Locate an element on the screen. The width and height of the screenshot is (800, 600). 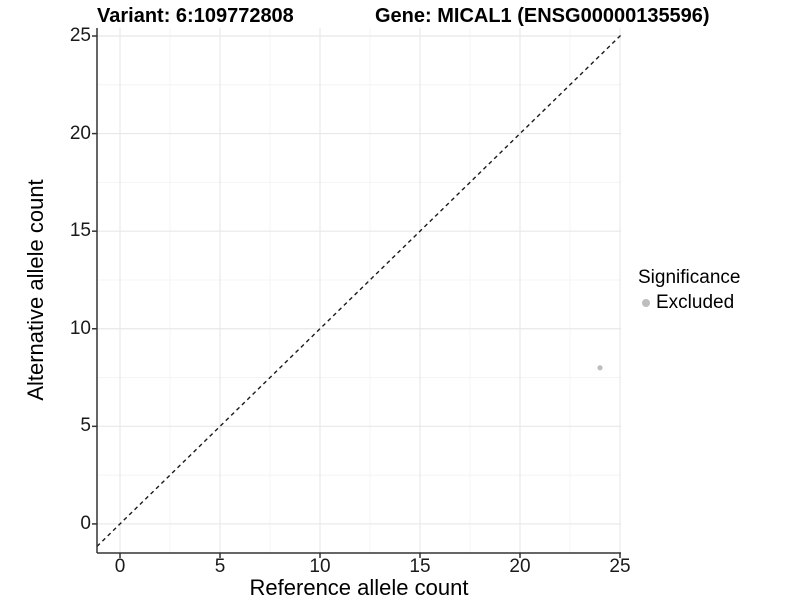
legend-title: Significance is located at coordinates (689, 277).